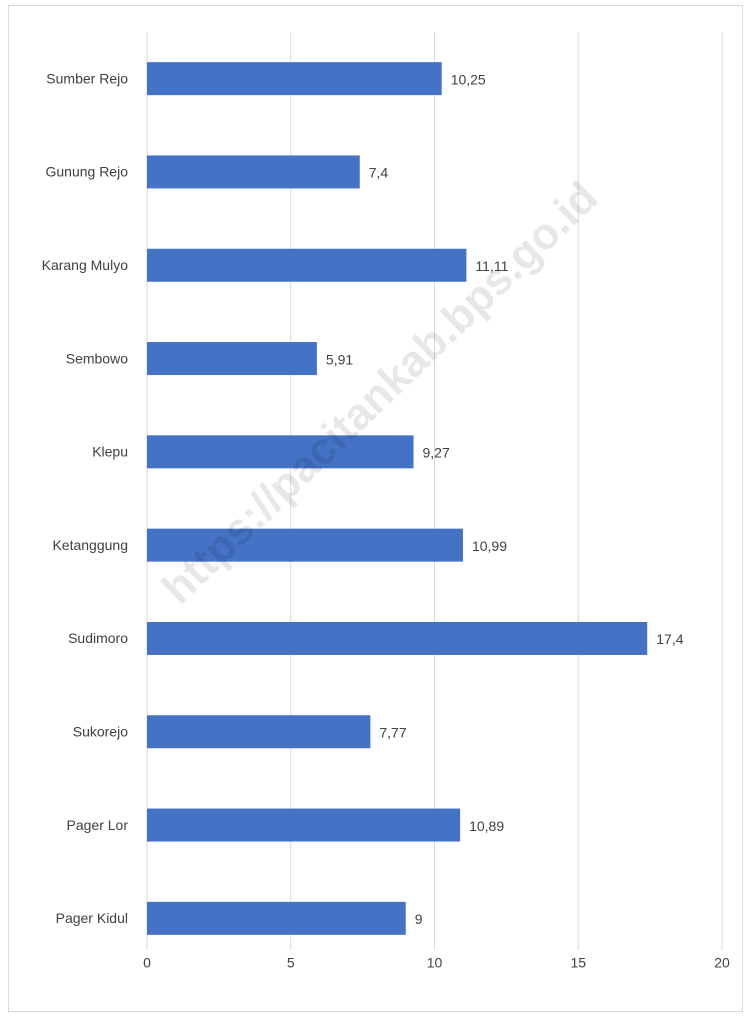 The width and height of the screenshot is (745, 1016). I want to click on y-tick-label: Karang Mulyo, so click(85, 265).